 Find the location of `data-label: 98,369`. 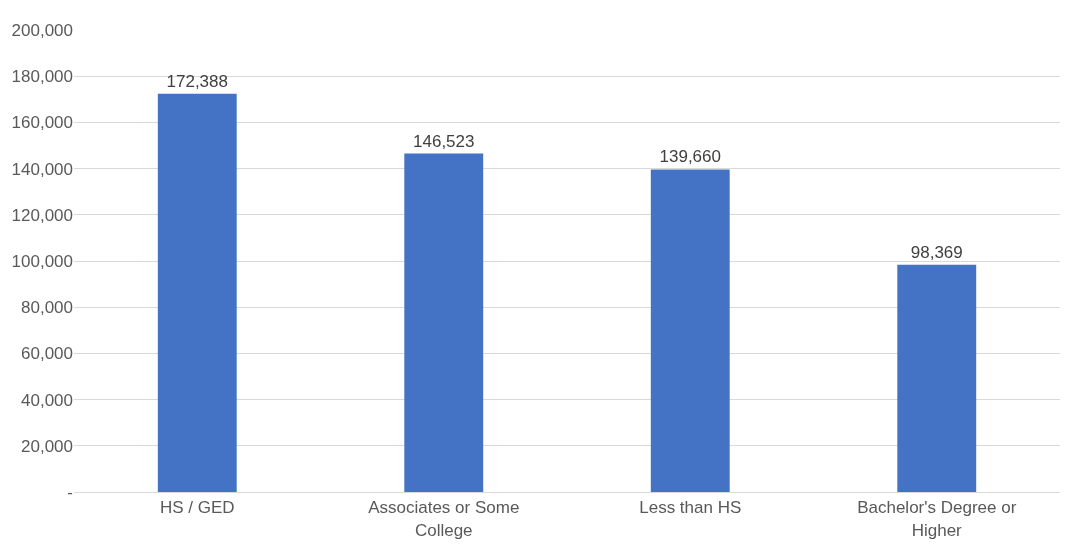

data-label: 98,369 is located at coordinates (936, 252).